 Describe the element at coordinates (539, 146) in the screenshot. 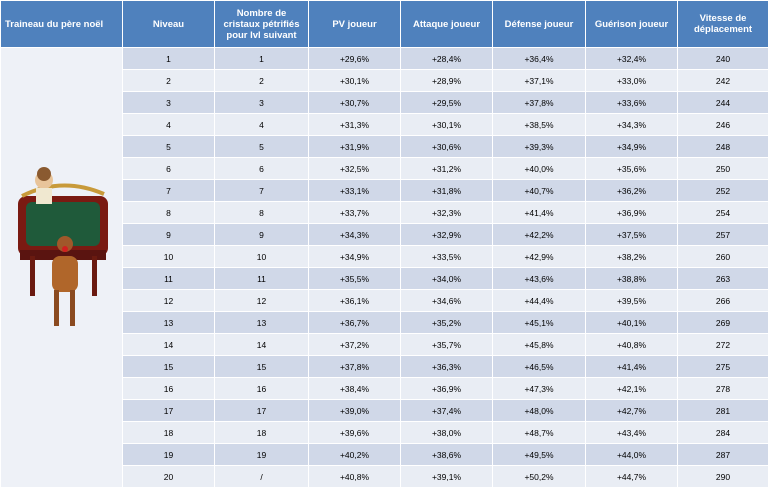

I see `table-cell: +39,3%` at that location.